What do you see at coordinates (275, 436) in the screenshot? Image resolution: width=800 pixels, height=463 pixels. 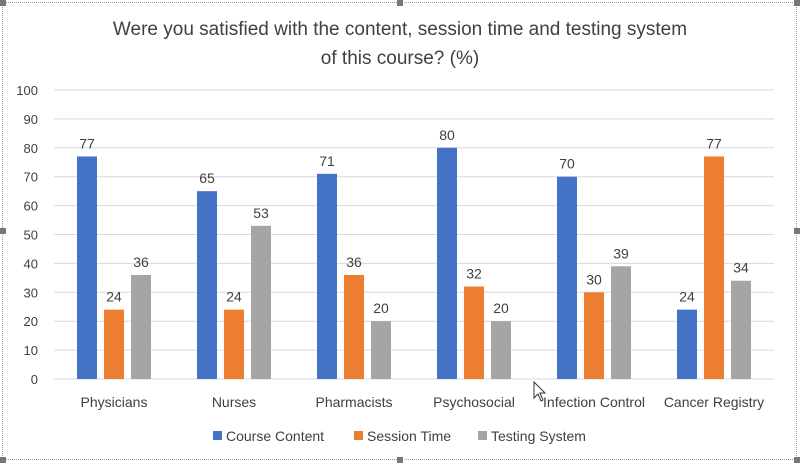 I see `legend-label: Course Content` at bounding box center [275, 436].